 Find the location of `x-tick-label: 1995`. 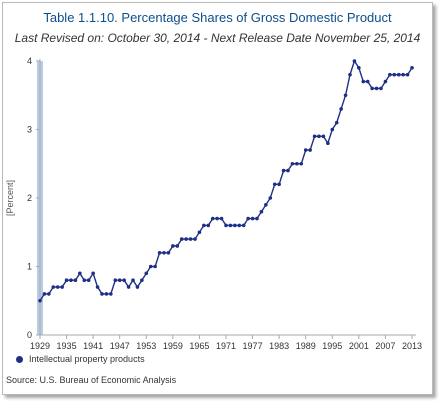

x-tick-label: 1995 is located at coordinates (332, 346).